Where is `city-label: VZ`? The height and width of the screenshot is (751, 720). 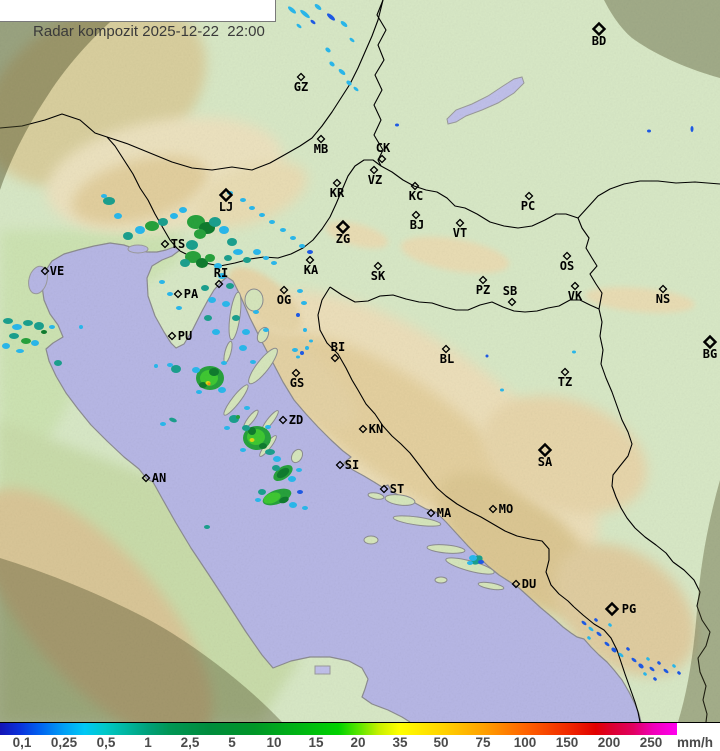
city-label: VZ is located at coordinates (375, 180).